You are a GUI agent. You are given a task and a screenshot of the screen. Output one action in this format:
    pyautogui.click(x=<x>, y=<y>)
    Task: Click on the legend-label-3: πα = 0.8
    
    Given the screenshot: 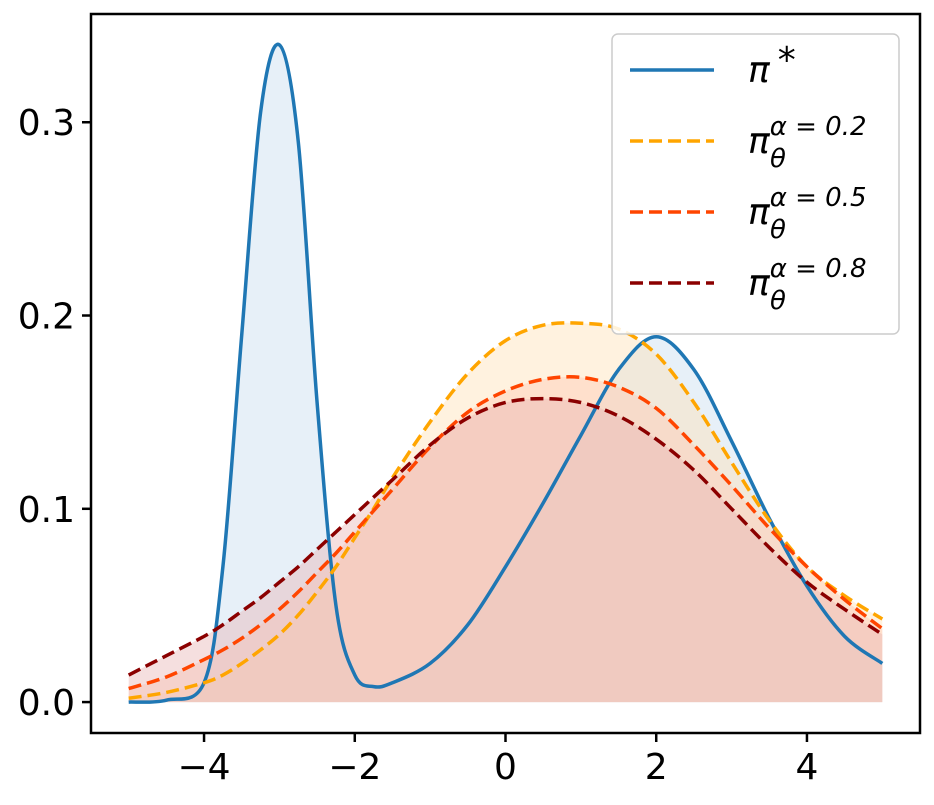 What is the action you would take?
    pyautogui.click(x=807, y=279)
    